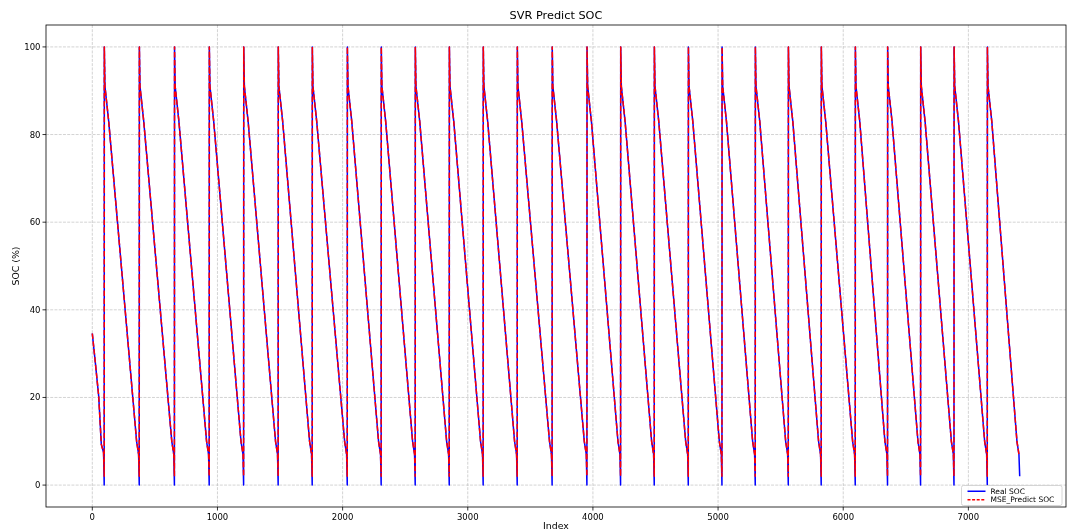  What do you see at coordinates (968, 516) in the screenshot?
I see `x-tick-label: 7000` at bounding box center [968, 516].